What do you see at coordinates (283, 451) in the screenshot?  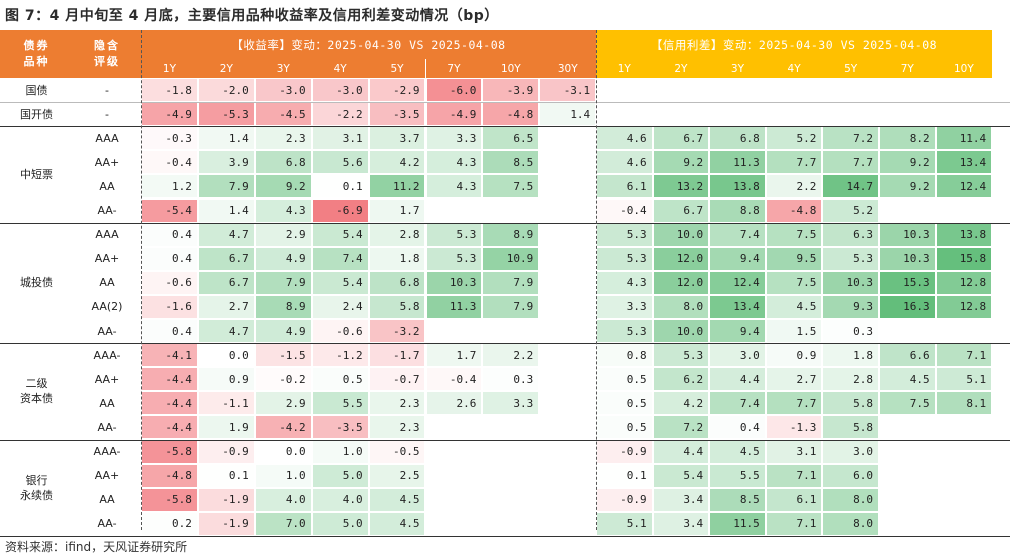 I see `yield-change-cell: 0.0` at bounding box center [283, 451].